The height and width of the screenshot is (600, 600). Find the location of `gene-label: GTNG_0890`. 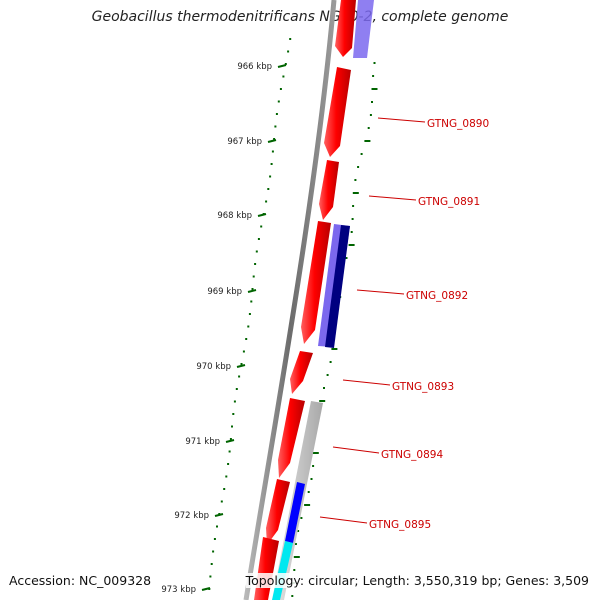

gene-label: GTNG_0890 is located at coordinates (458, 124).